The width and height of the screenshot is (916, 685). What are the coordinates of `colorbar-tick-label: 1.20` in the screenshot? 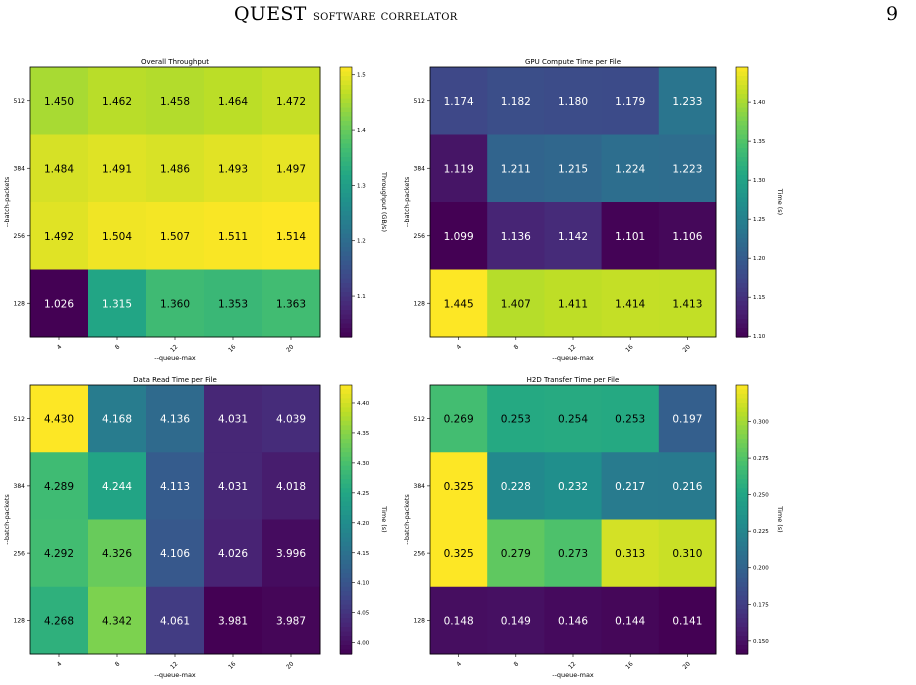 It's located at (759, 259).